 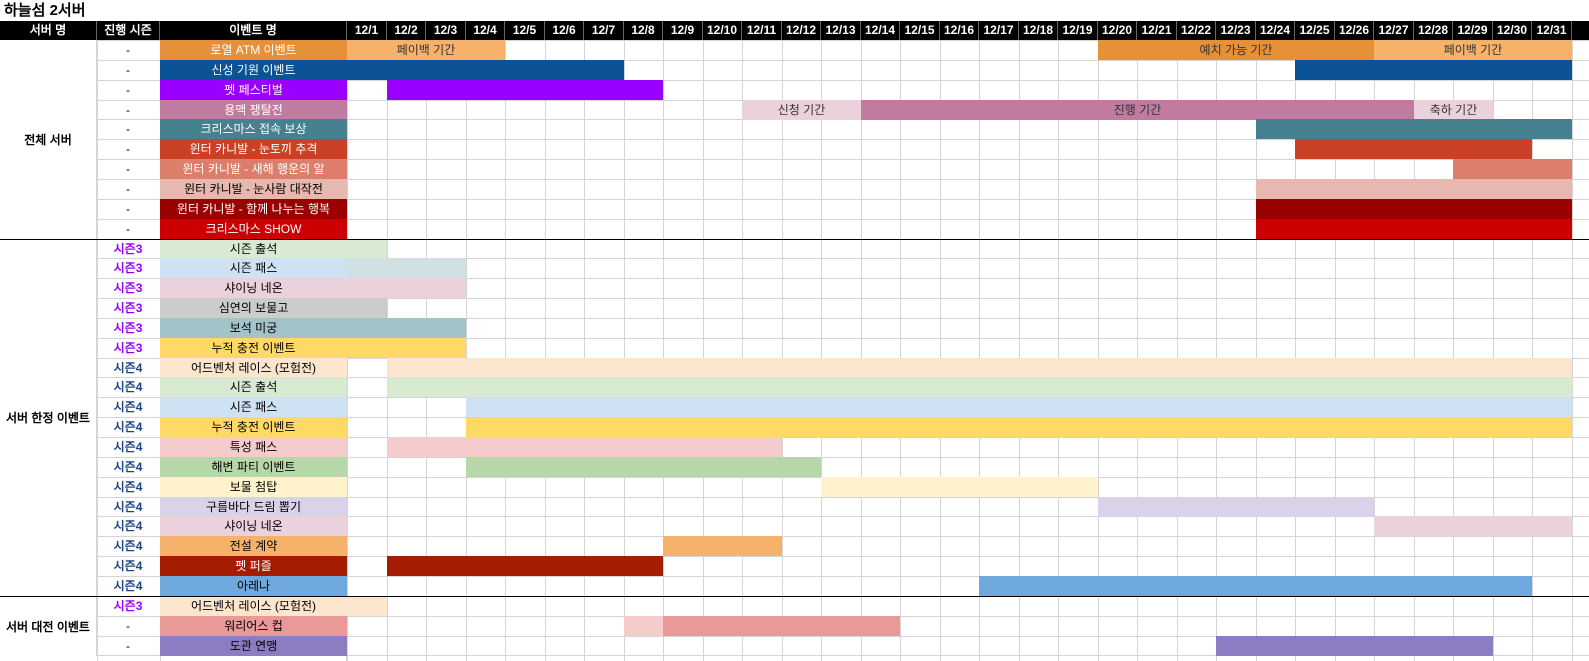 I want to click on date-header: 12/27, so click(x=1394, y=30).